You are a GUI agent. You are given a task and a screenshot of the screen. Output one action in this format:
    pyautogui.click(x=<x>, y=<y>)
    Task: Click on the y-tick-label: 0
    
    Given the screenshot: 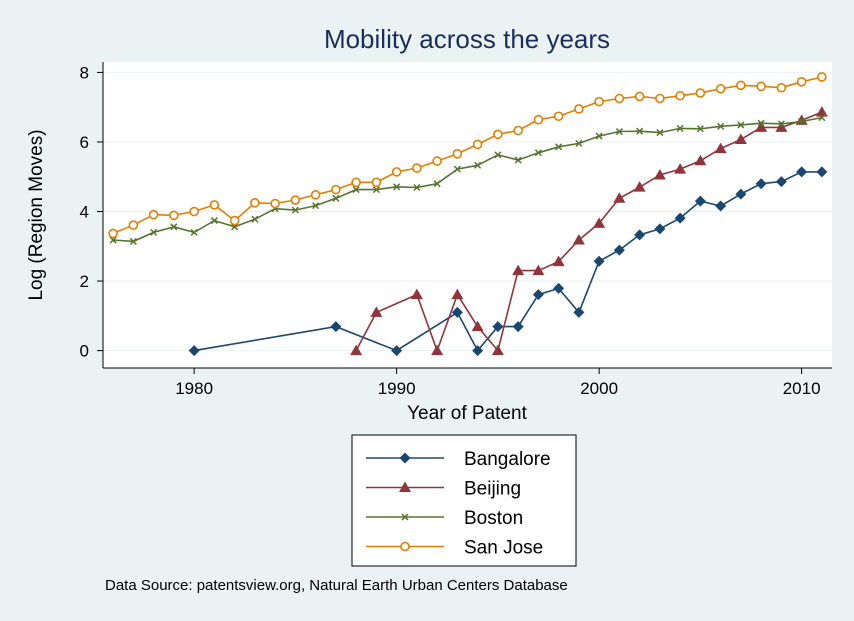 What is the action you would take?
    pyautogui.click(x=84, y=351)
    